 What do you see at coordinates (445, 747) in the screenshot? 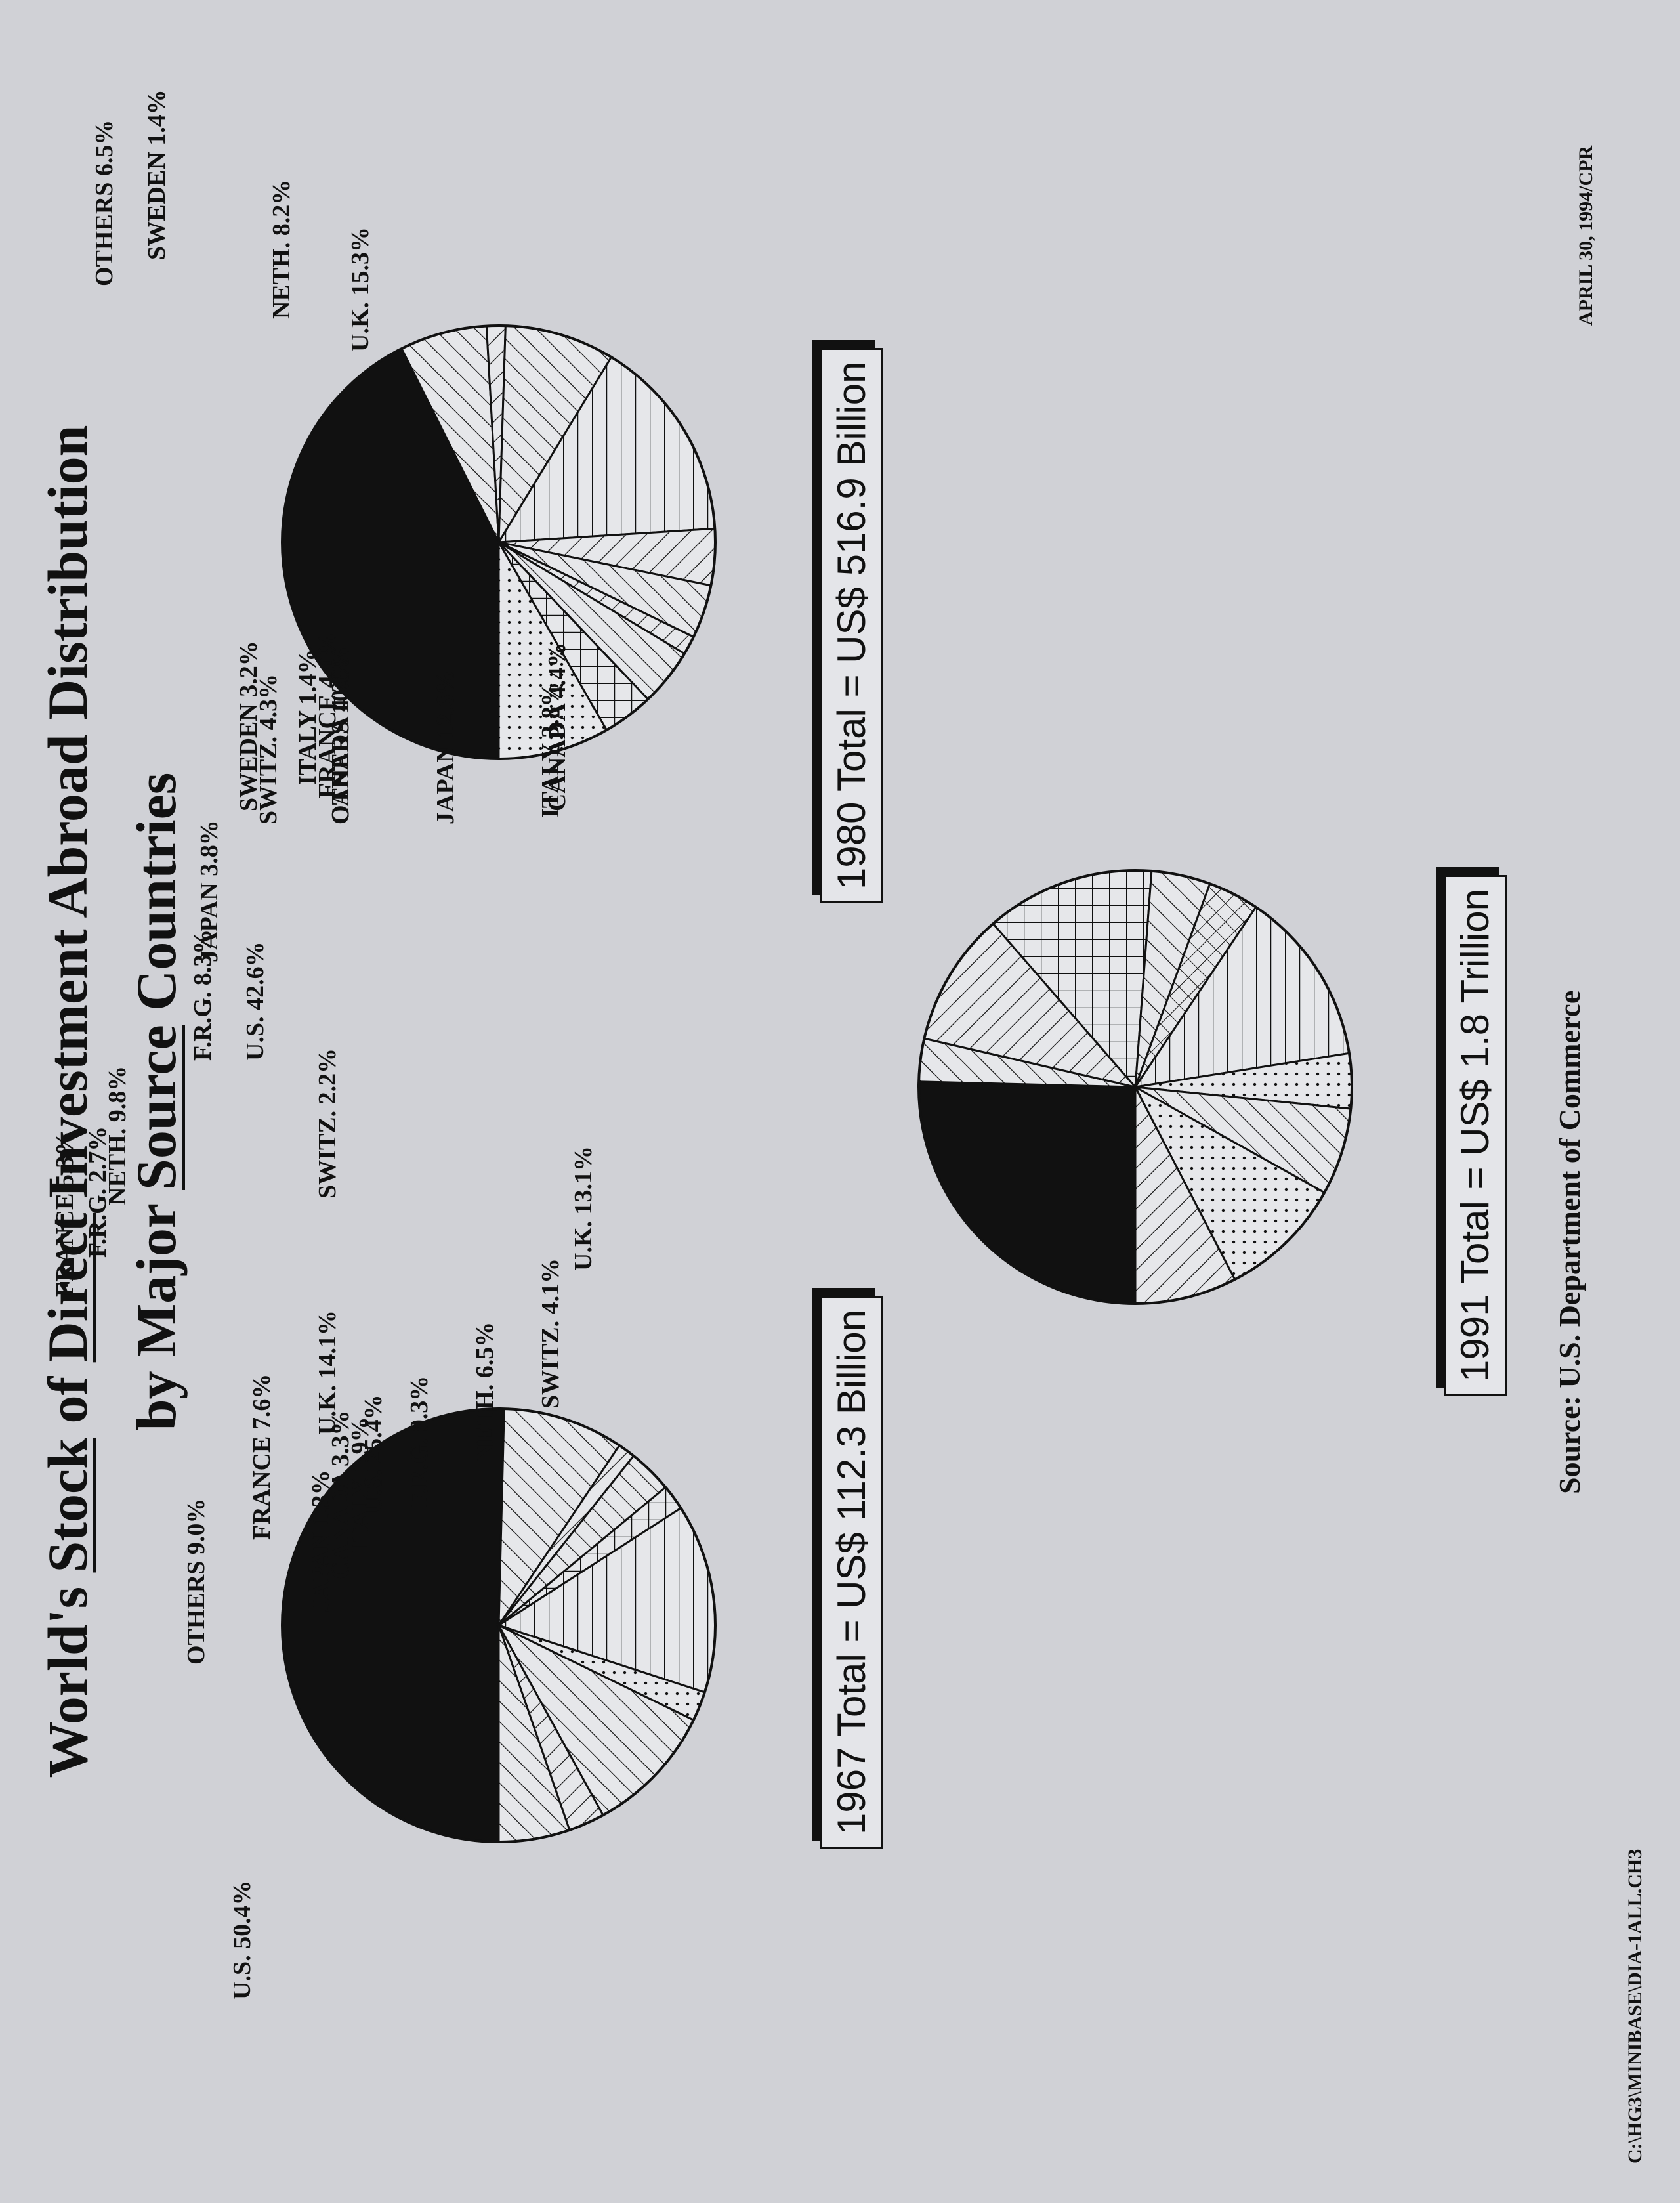
I see `slice-label-1991-japan: JAPAN 12.6%` at bounding box center [445, 747].